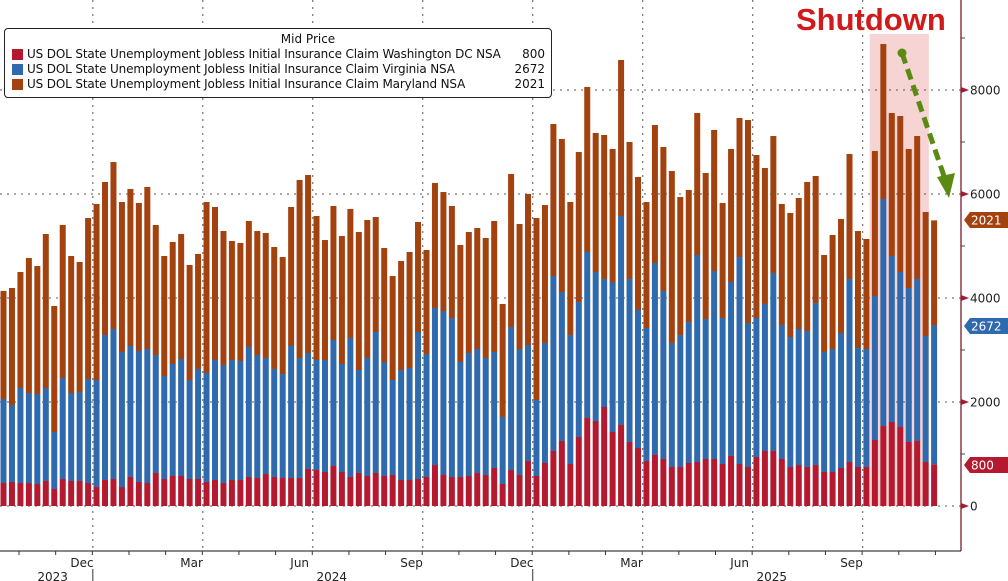  Describe the element at coordinates (529, 84) in the screenshot. I see `legend-value-maryland: 2021` at that location.